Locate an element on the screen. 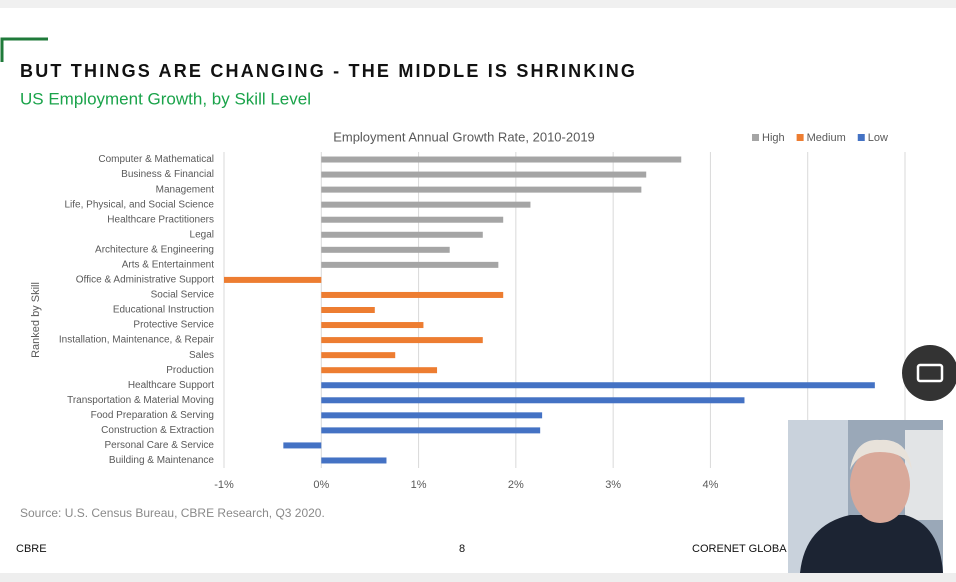  y-tick-label: Legal is located at coordinates (202, 234).